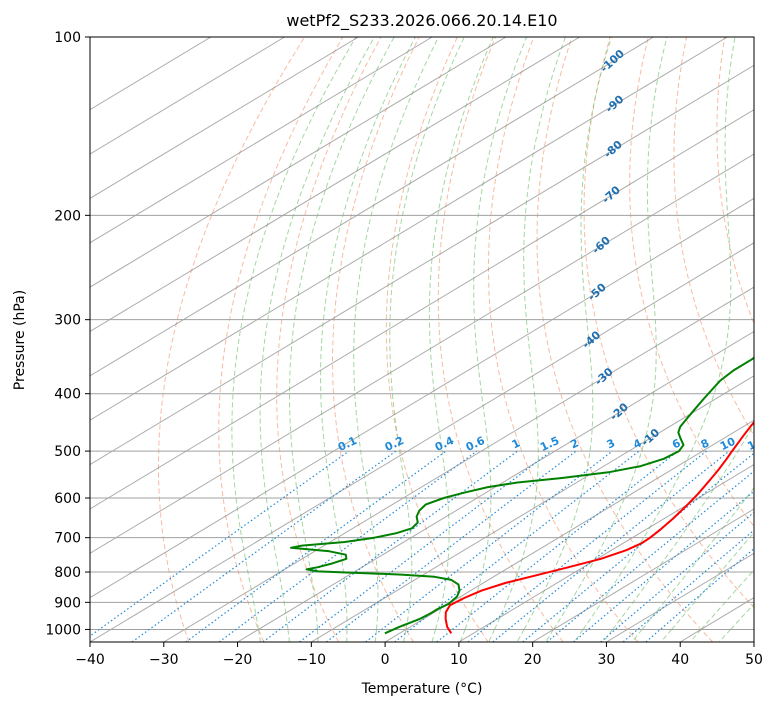  What do you see at coordinates (67, 216) in the screenshot?
I see `y-tick-label: 200` at bounding box center [67, 216].